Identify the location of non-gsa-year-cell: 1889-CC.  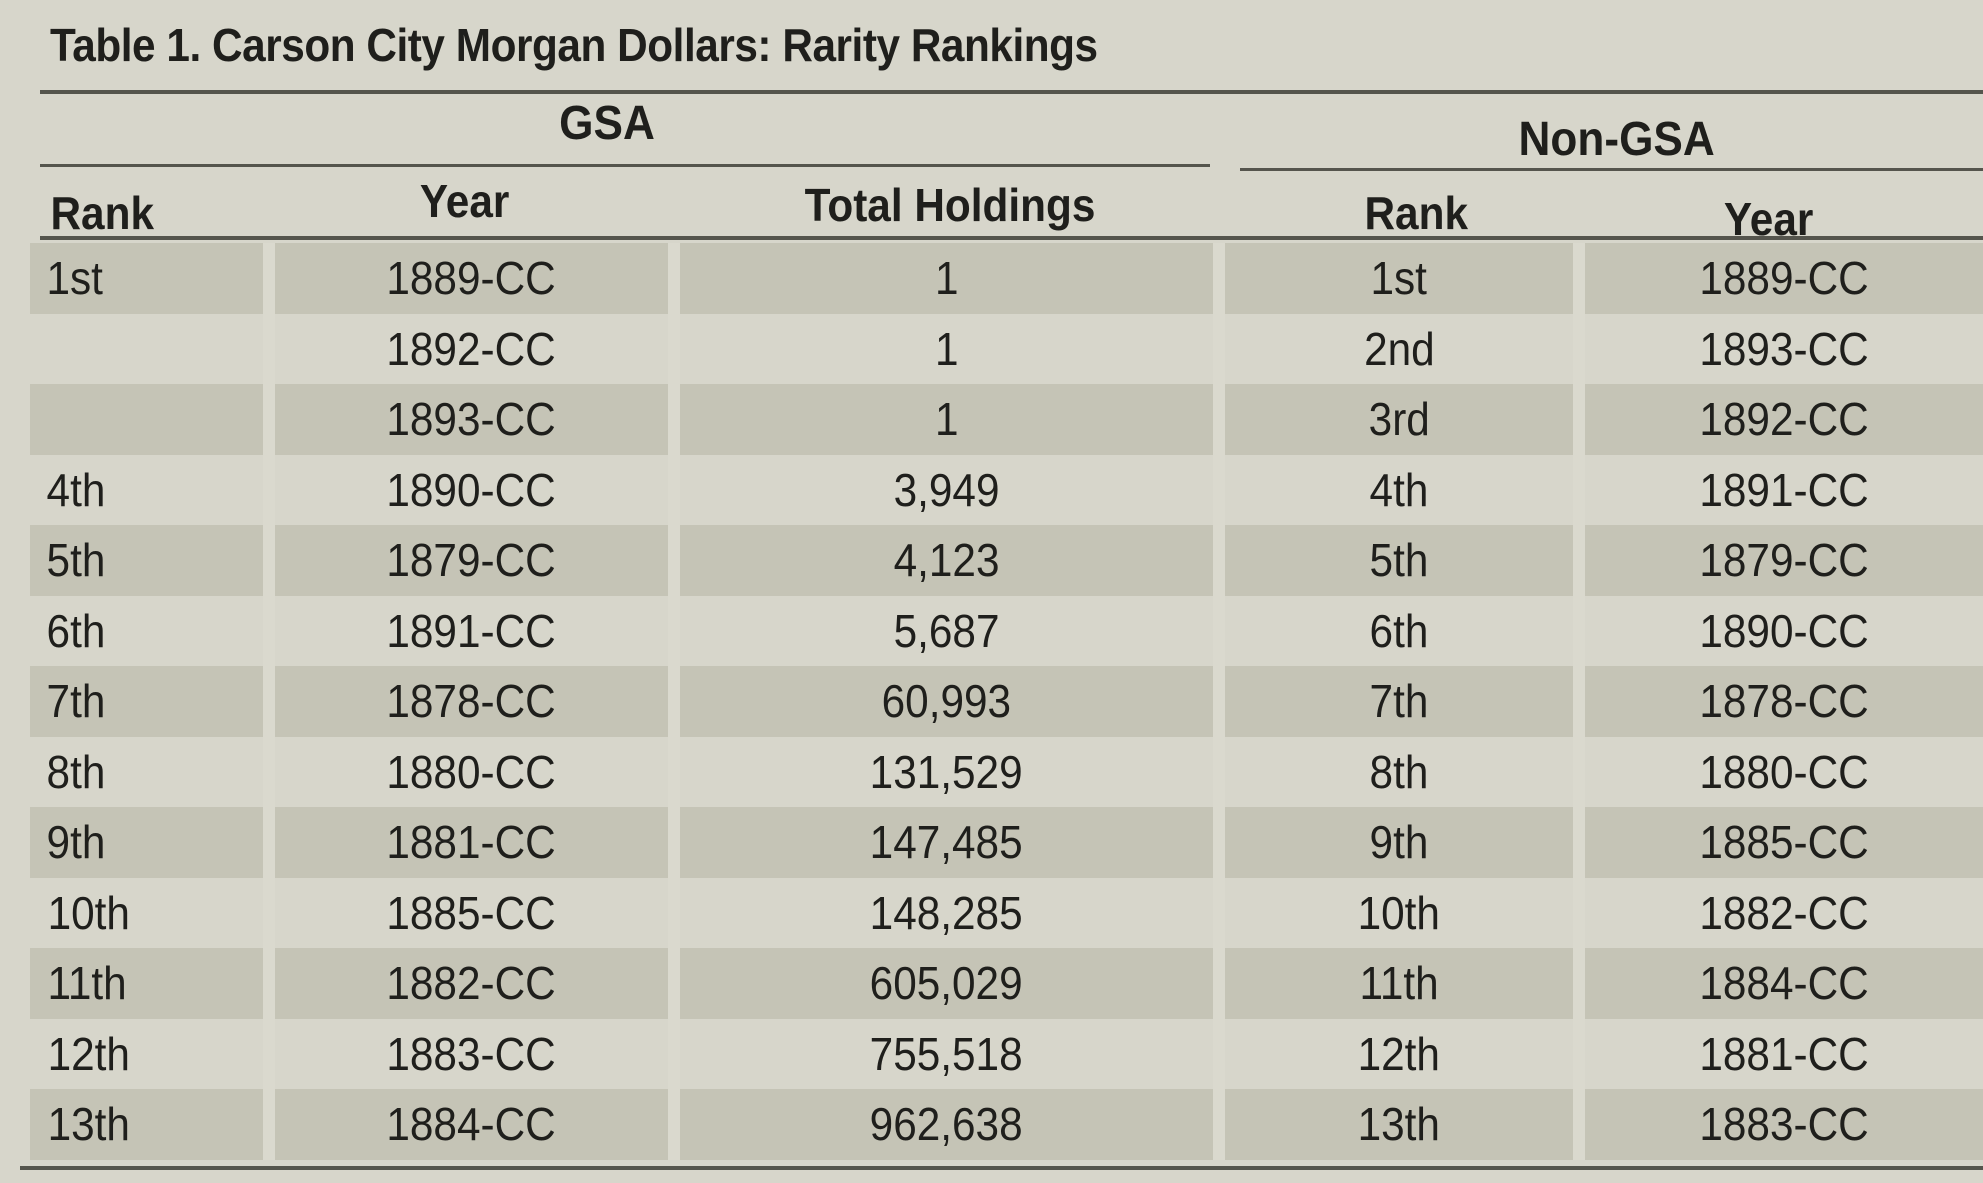
(1784, 278).